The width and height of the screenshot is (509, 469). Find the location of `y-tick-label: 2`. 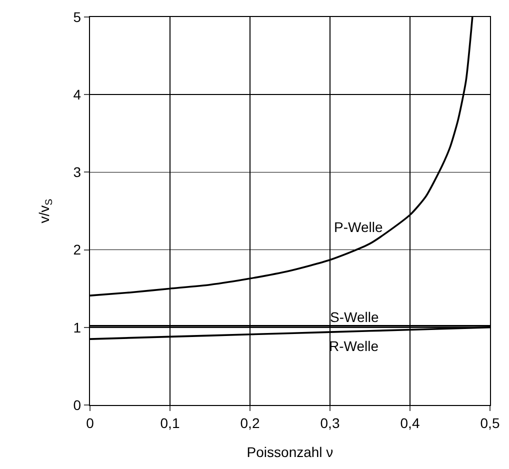

y-tick-label: 2 is located at coordinates (77, 250).